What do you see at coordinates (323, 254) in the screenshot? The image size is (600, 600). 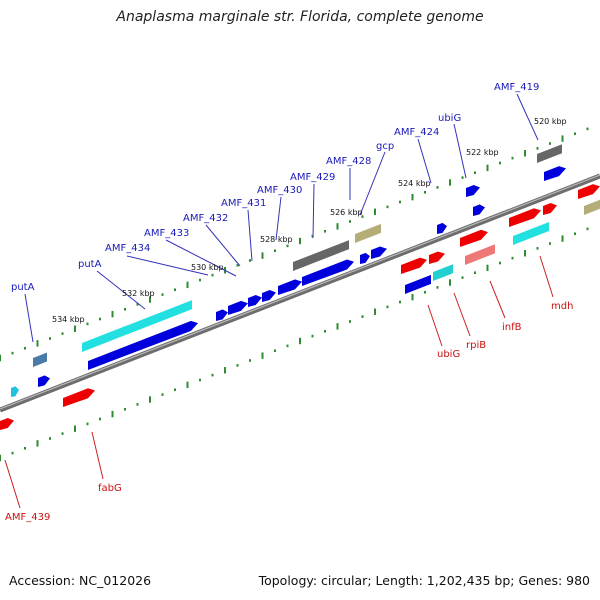 I see `feature-amf-429-gray` at bounding box center [323, 254].